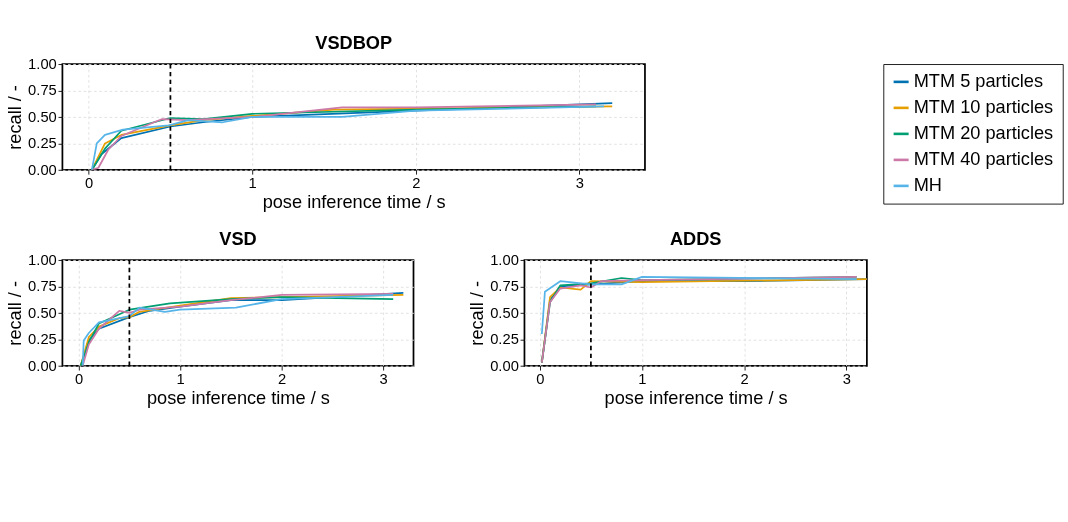 This screenshot has width=1068, height=522. What do you see at coordinates (695, 239) in the screenshot?
I see `chart-title: ADDS` at bounding box center [695, 239].